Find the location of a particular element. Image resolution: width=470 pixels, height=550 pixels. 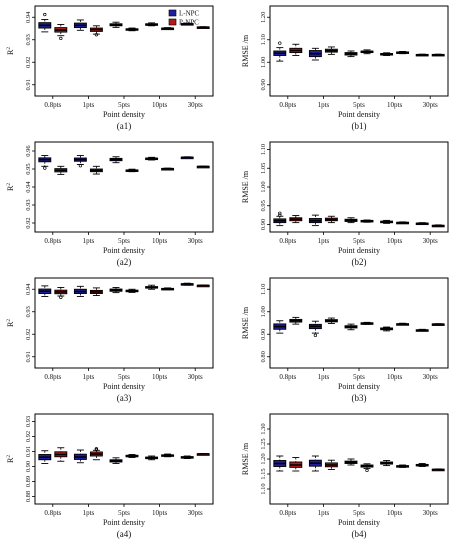

y-tick-label: 1.05 is located at coordinates (263, 168).